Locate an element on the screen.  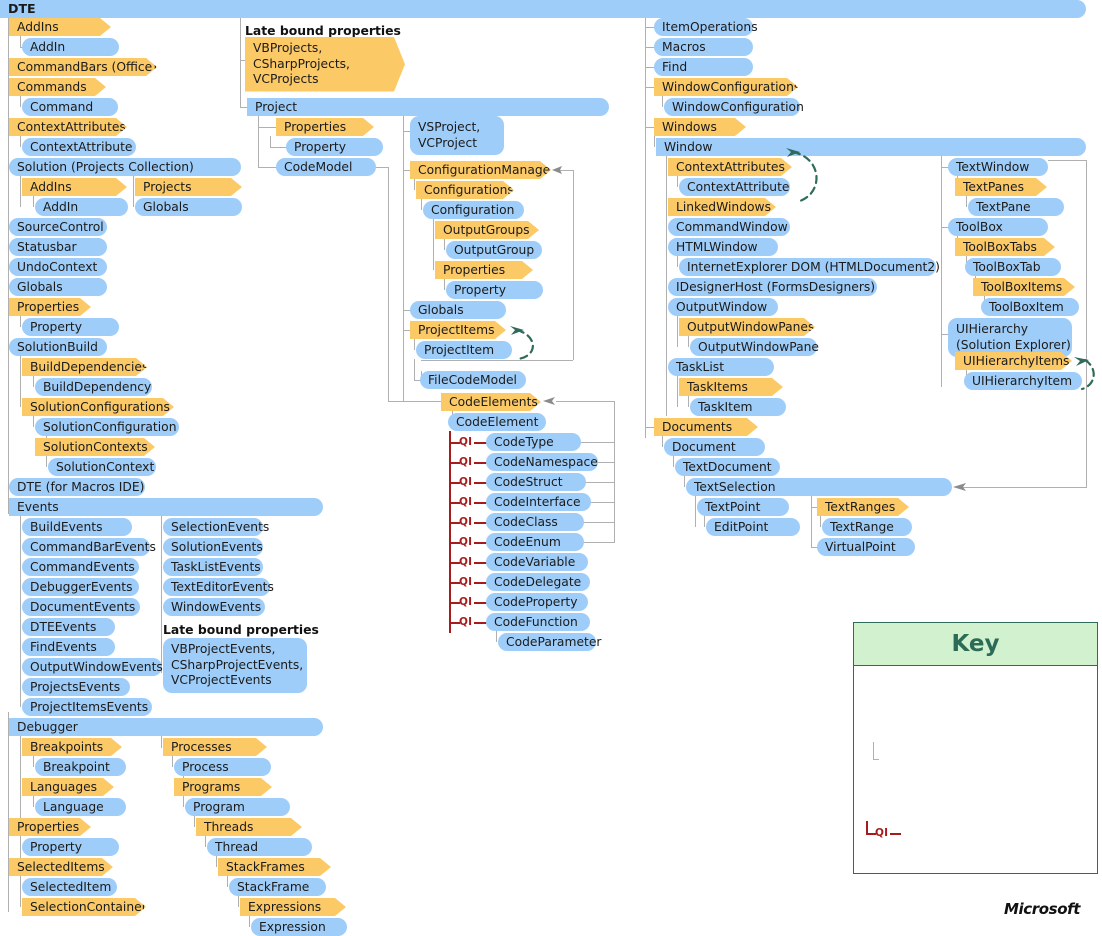
node-event-selectionevents: SelectionEvents is located at coordinates (216, 527).